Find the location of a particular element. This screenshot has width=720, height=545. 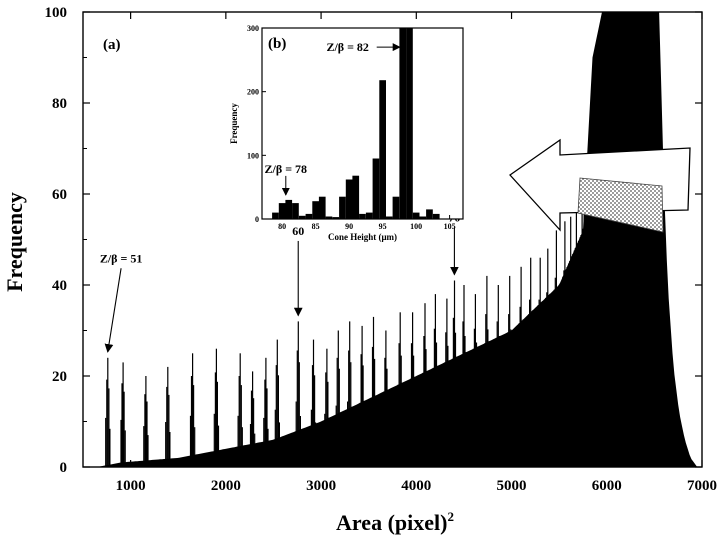

y-tick-label: 100 is located at coordinates (56, 13).